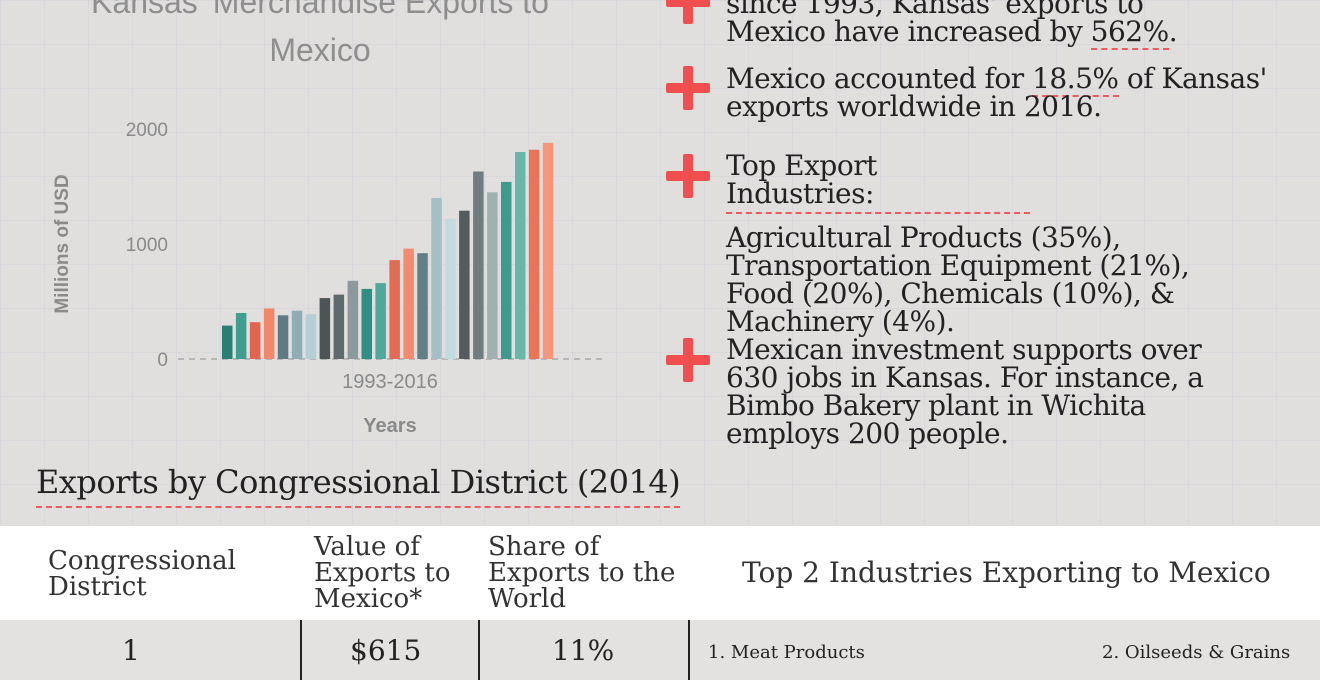  Describe the element at coordinates (368, 599) in the screenshot. I see `header-value-line3: Mexico*` at that location.